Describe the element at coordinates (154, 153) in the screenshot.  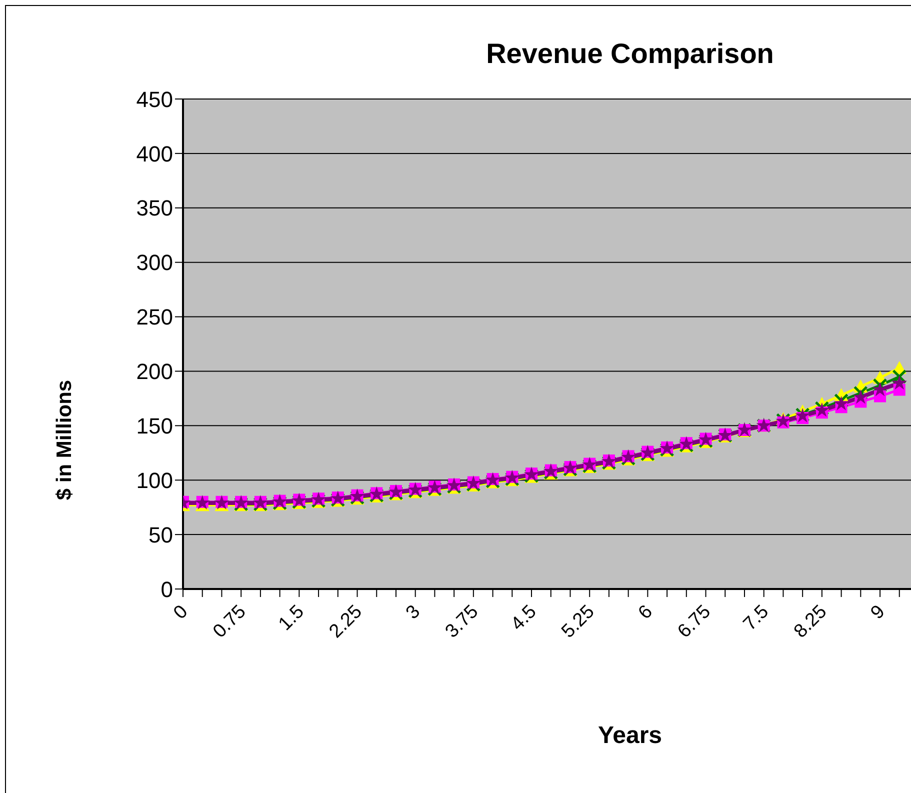
I see `y-tick-label: 400` at that location.